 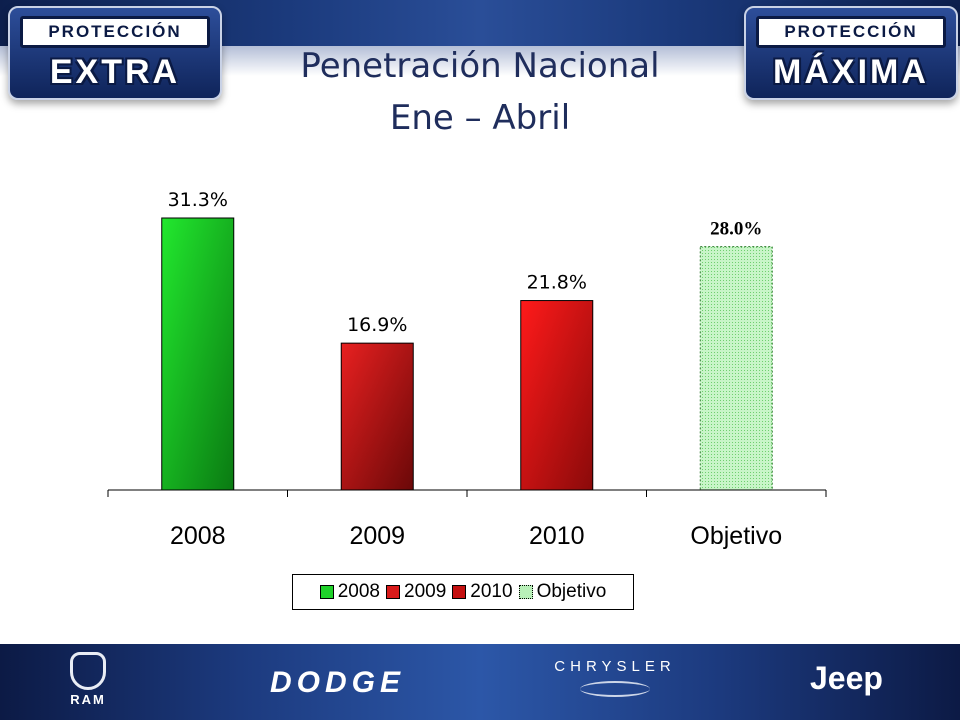 I want to click on slide-title: Penetración Nacional, so click(x=480, y=66).